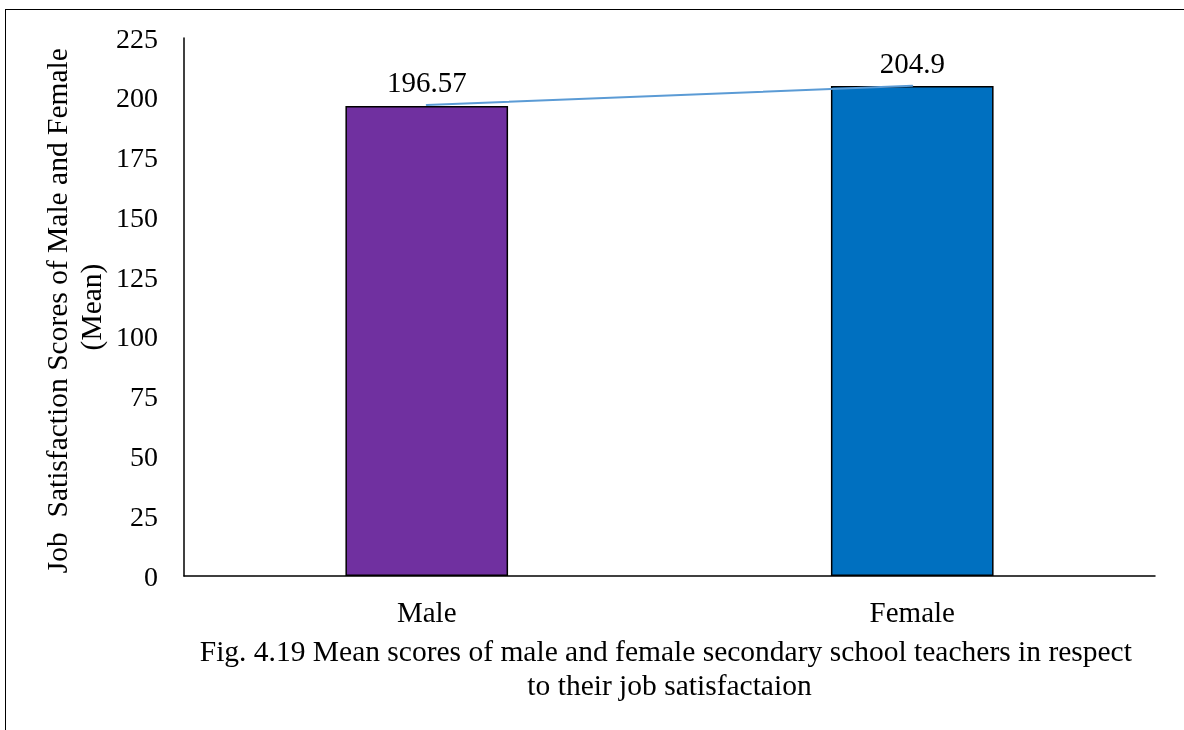 This screenshot has height=730, width=1184. I want to click on y-tick-label: 200, so click(137, 98).